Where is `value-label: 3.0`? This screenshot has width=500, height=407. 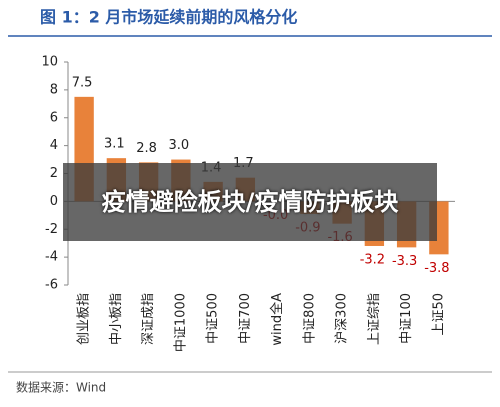 value-label: 3.0 is located at coordinates (179, 145).